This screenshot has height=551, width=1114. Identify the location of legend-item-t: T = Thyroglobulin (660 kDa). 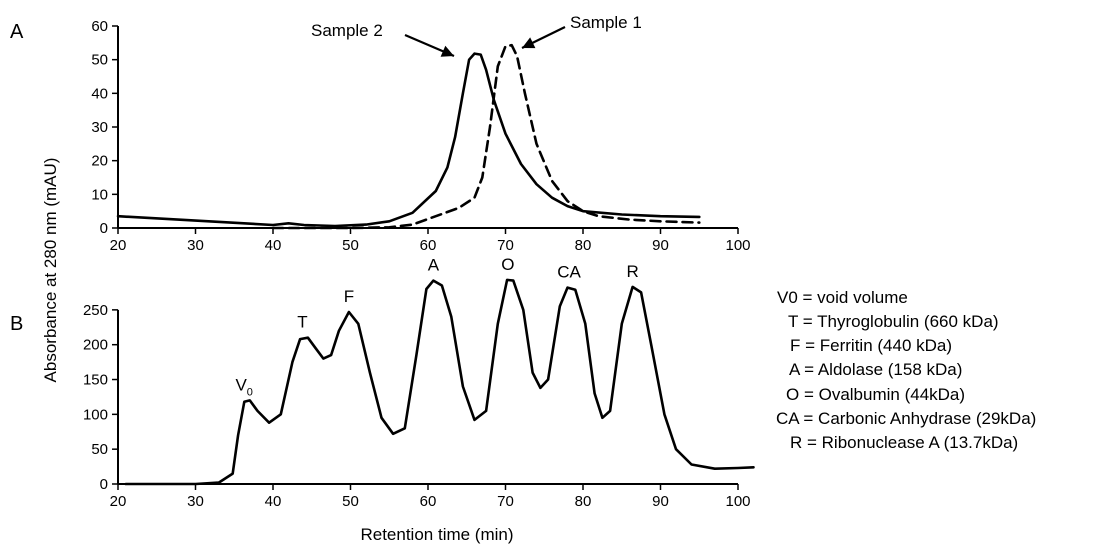
(893, 321).